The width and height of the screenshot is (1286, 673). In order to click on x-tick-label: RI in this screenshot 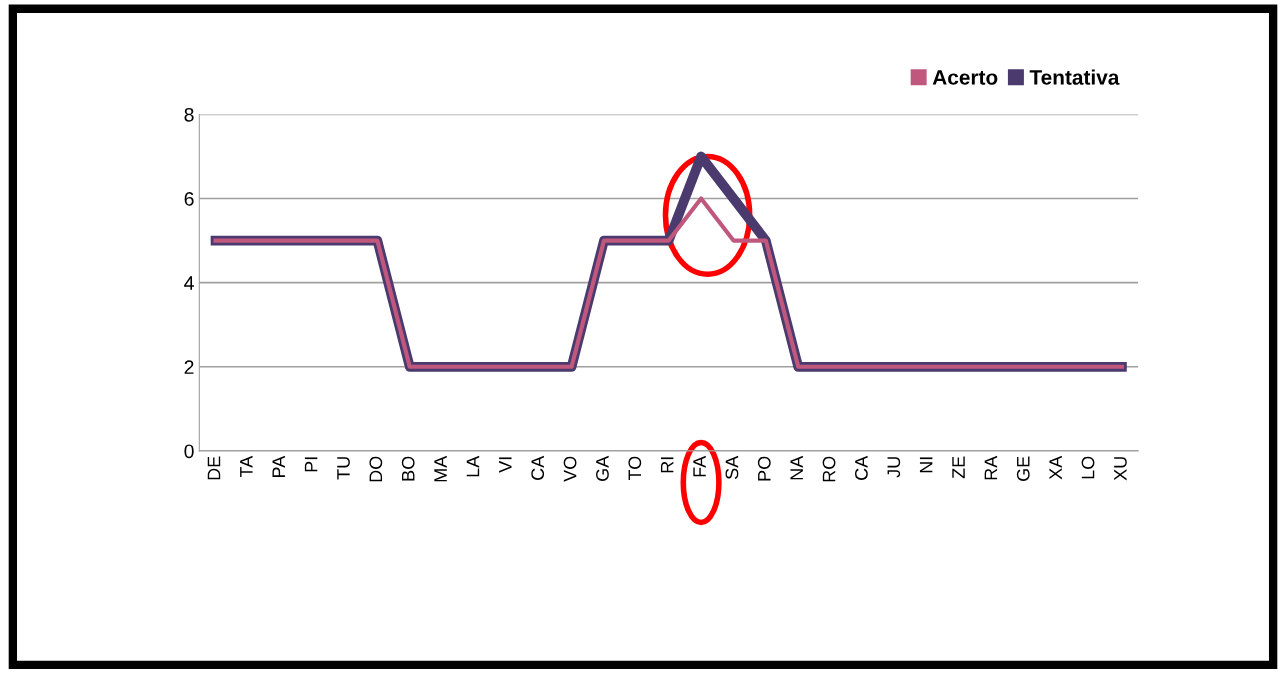, I will do `click(667, 465)`.